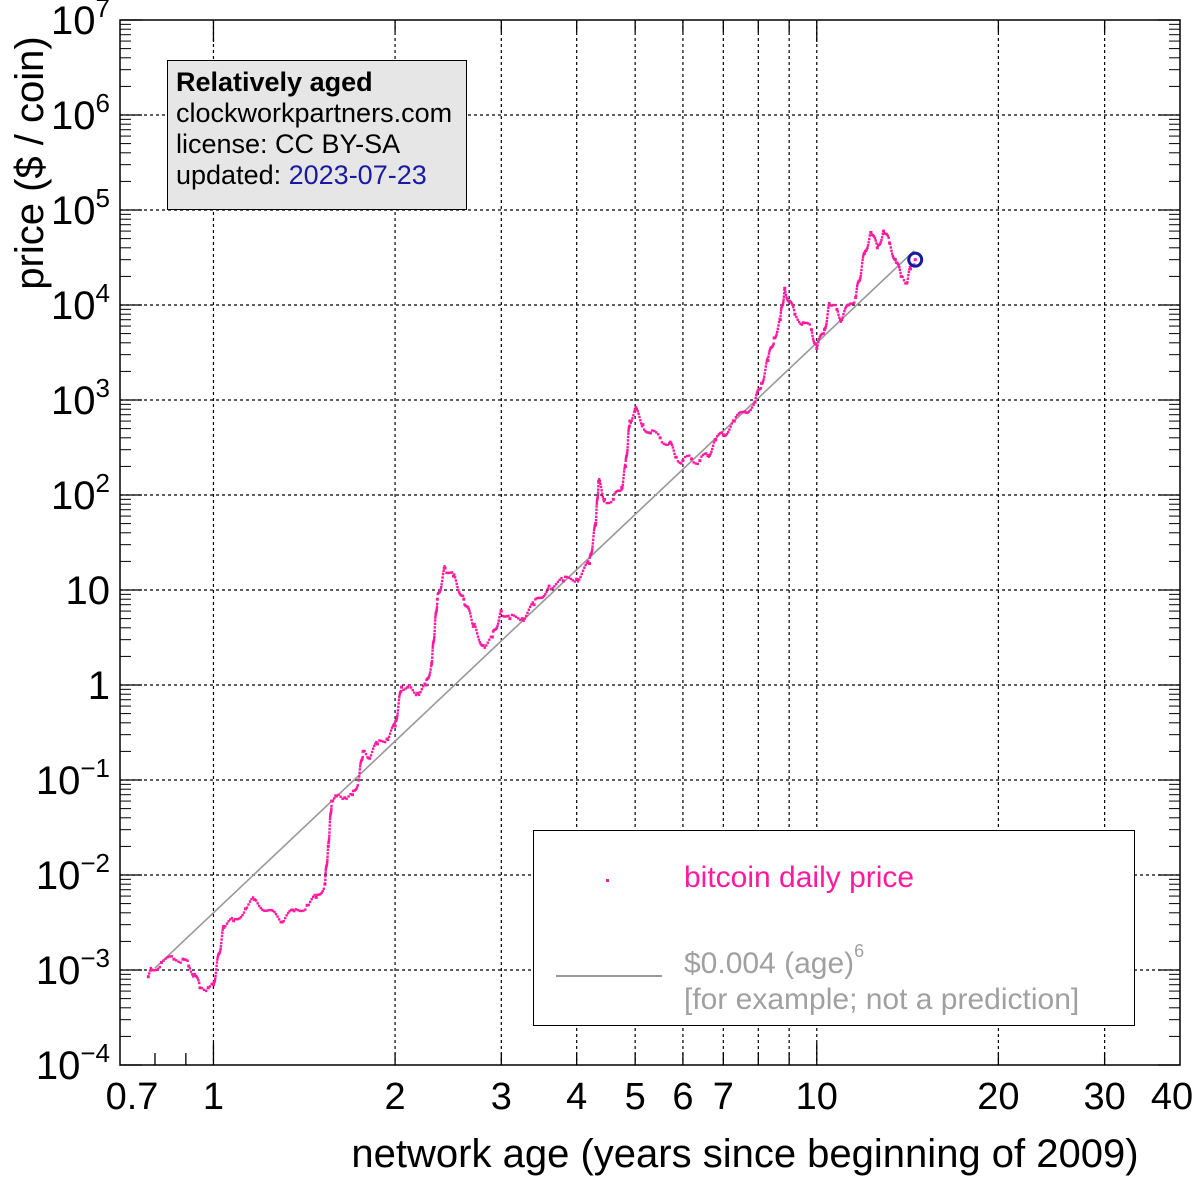 This screenshot has width=1200, height=1179. Describe the element at coordinates (314, 113) in the screenshot. I see `info-site: clockworkpartners.com` at that location.